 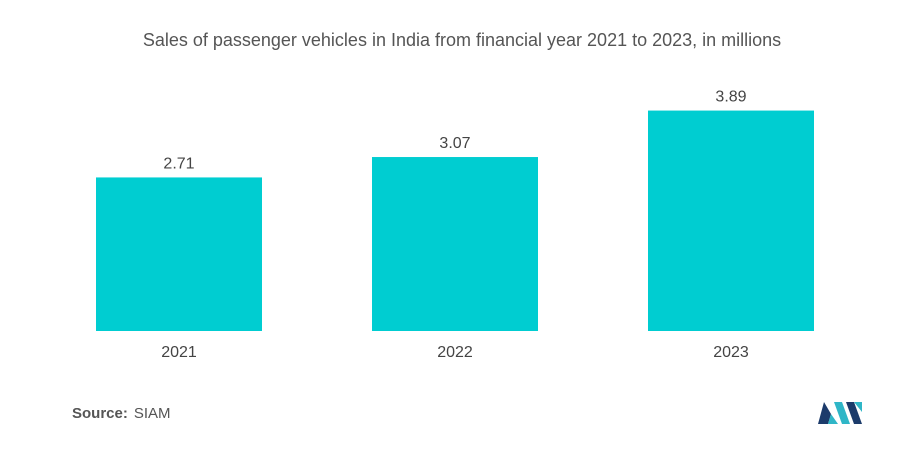 I want to click on bar-2022, so click(x=455, y=244).